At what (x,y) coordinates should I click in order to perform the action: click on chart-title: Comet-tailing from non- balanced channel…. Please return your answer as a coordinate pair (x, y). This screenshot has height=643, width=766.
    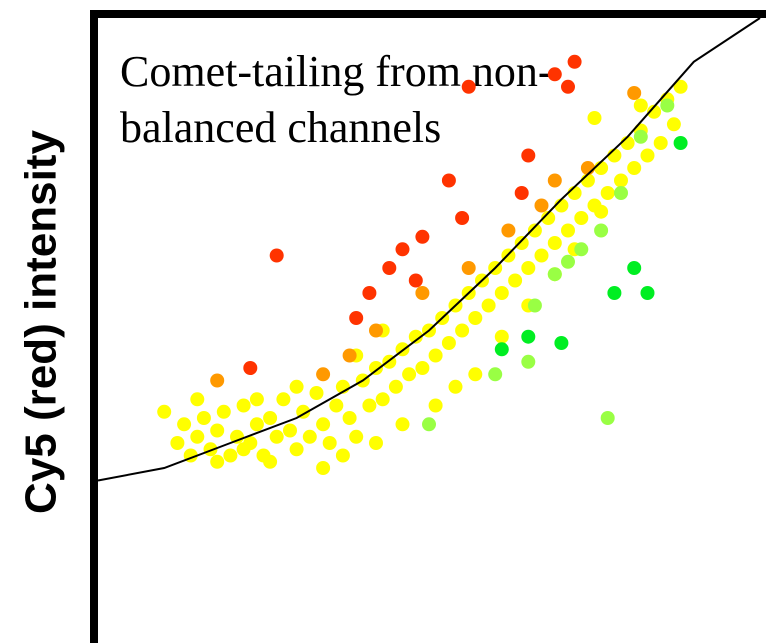
    Looking at the image, I should click on (336, 99).